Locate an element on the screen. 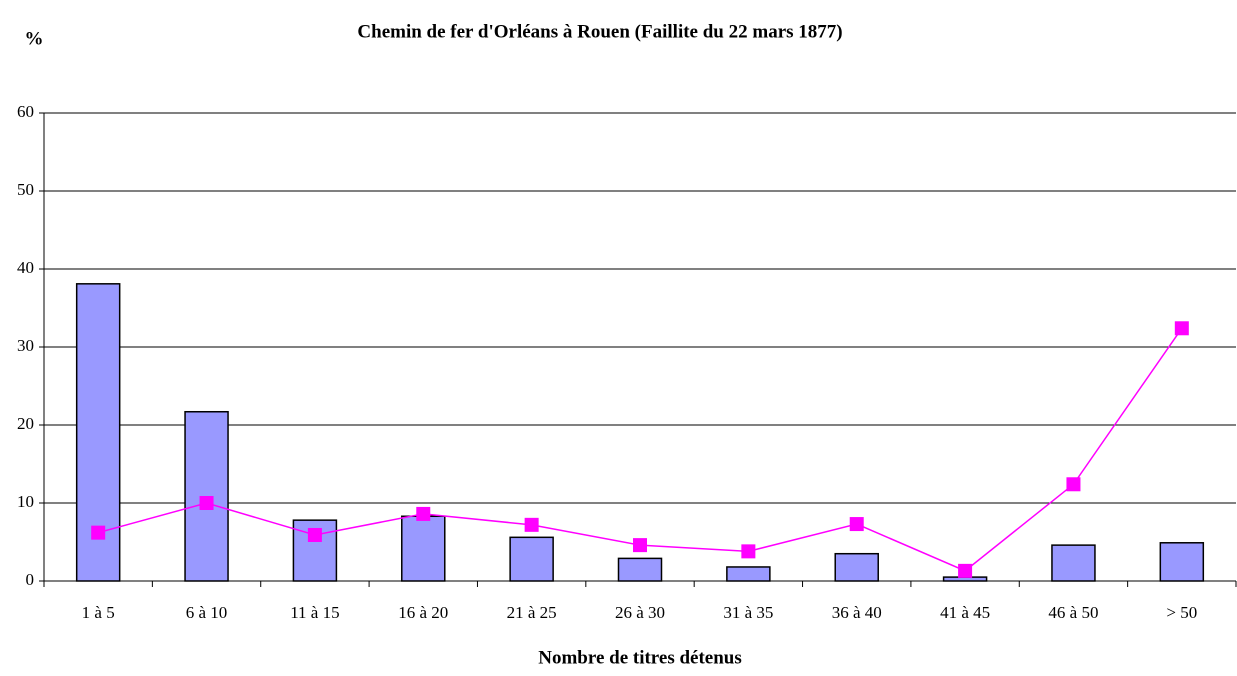  y-tick-label: 10 is located at coordinates (25, 501).